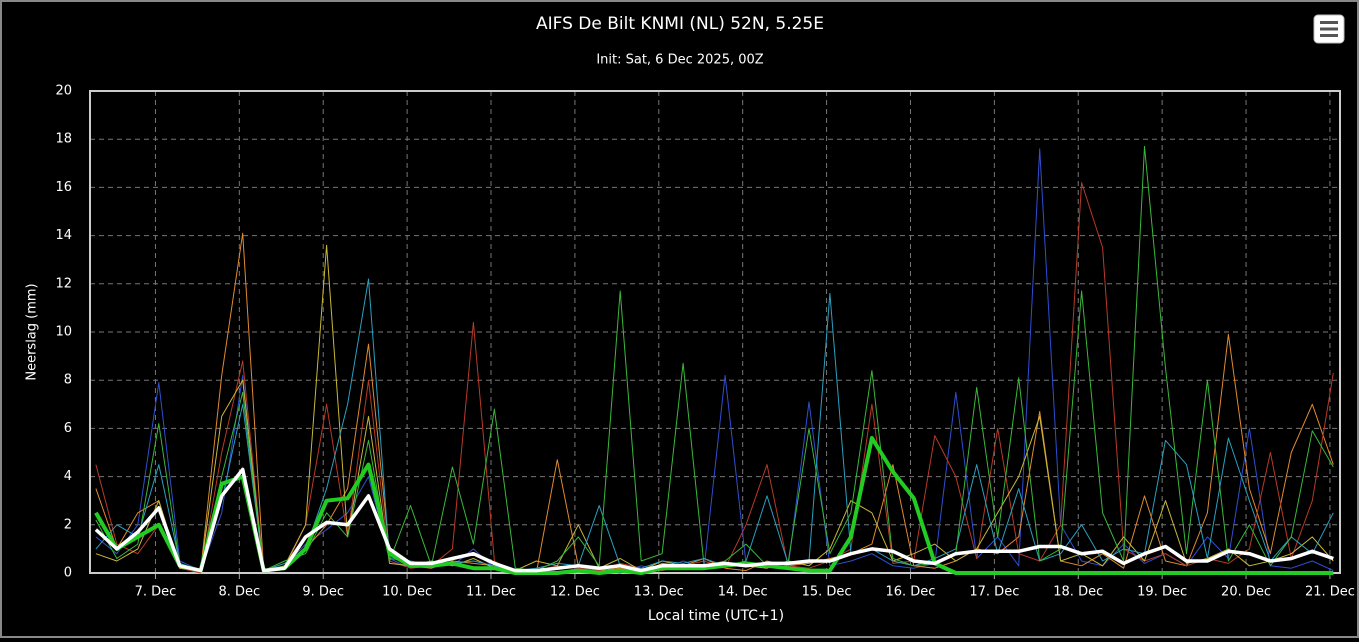  Describe the element at coordinates (32, 331) in the screenshot. I see `y-axis-title: Neerslag (mm)` at that location.